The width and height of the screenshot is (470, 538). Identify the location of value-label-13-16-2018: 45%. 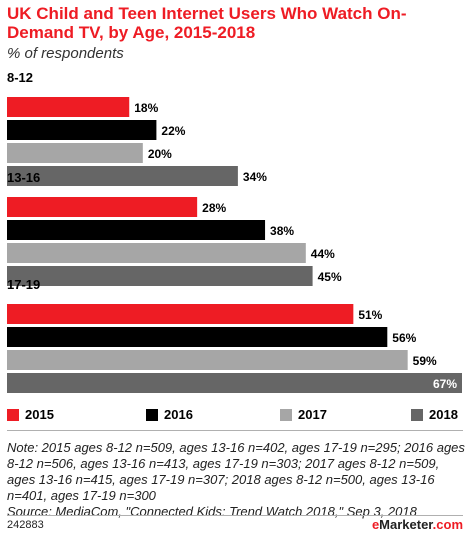
(330, 277).